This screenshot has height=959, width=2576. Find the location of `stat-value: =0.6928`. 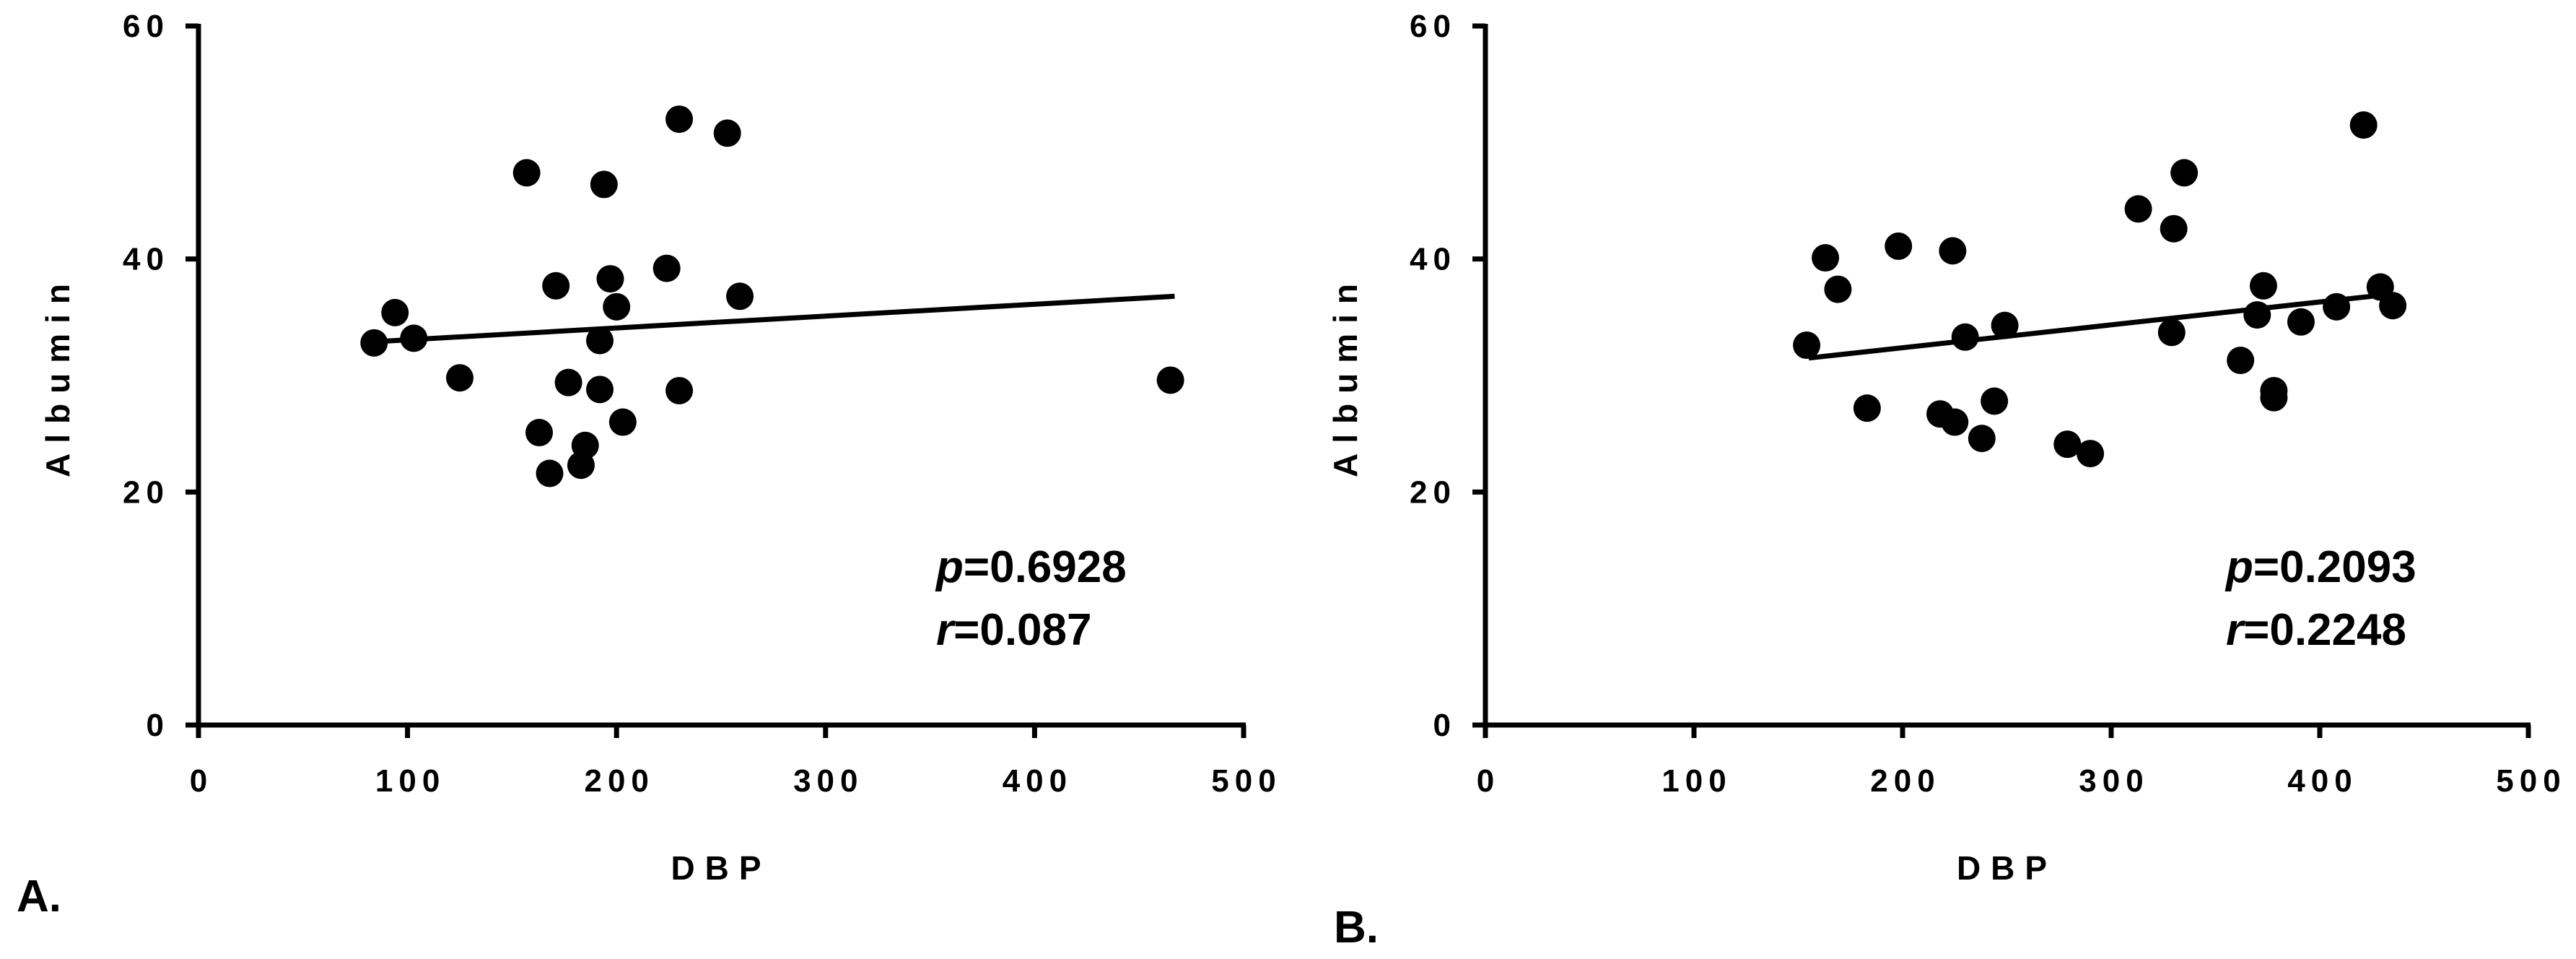

stat-value: =0.6928 is located at coordinates (1045, 567).